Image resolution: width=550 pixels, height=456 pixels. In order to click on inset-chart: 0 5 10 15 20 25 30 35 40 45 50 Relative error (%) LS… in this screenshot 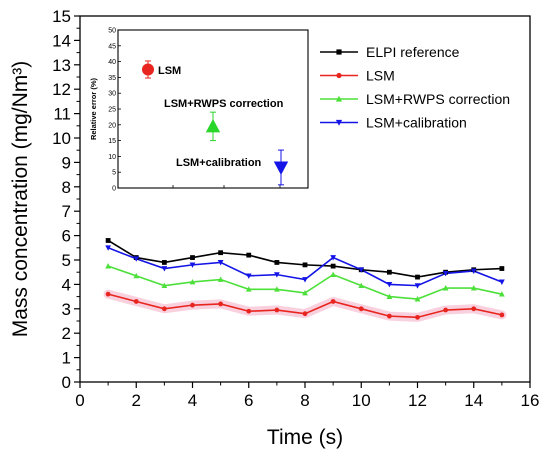, I will do `click(199, 110)`.